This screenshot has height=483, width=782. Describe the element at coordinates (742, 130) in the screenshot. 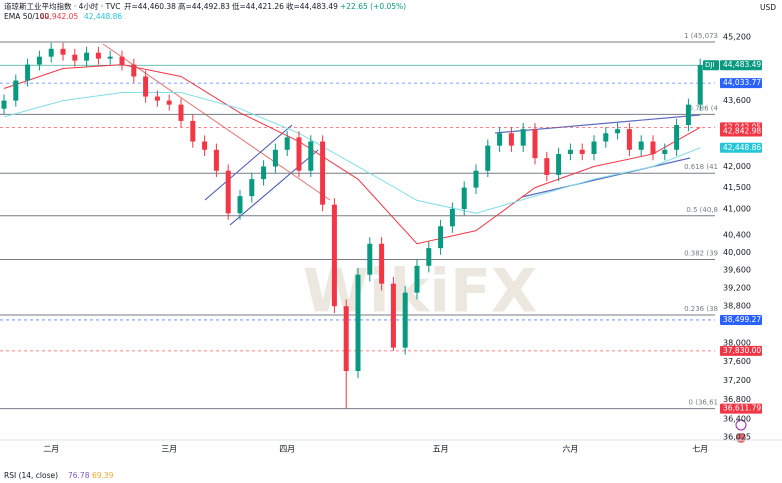

I see `price-badge-label: 42,842.98` at that location.